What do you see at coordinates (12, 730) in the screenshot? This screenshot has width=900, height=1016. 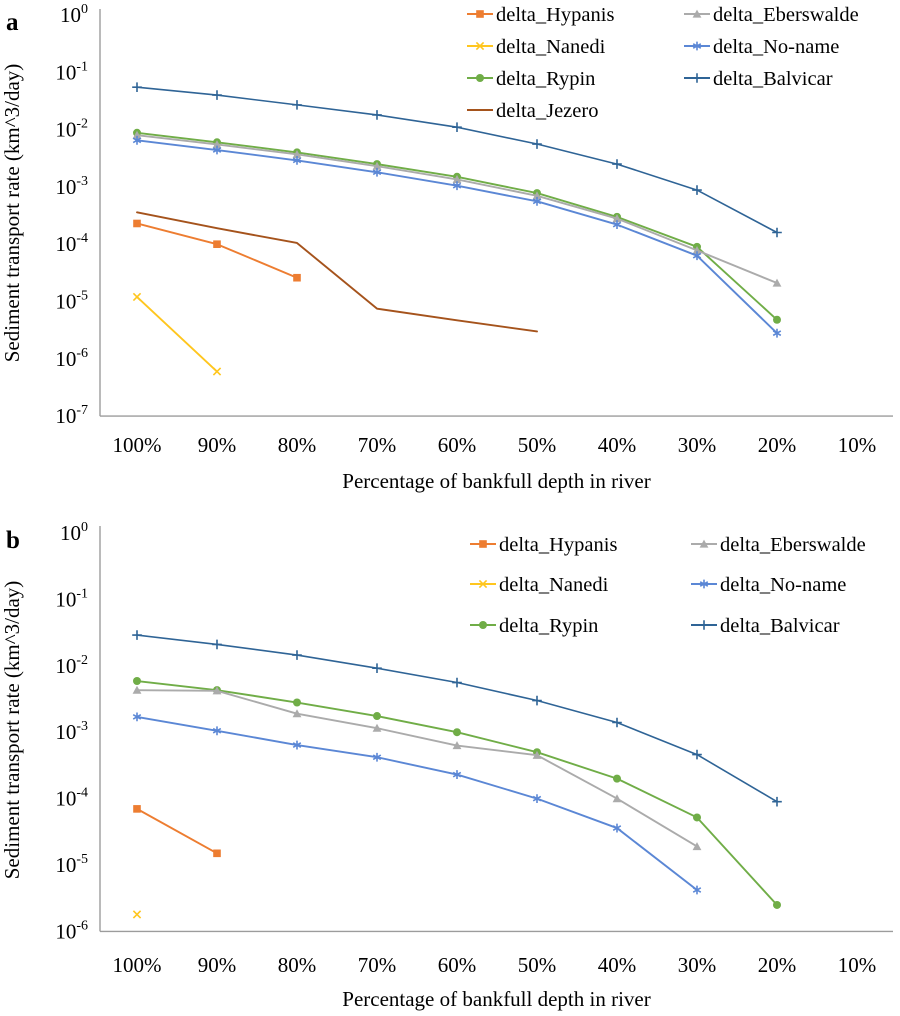 I see `y-axis-title: Sediment transport rate (km^3/day)` at bounding box center [12, 730].